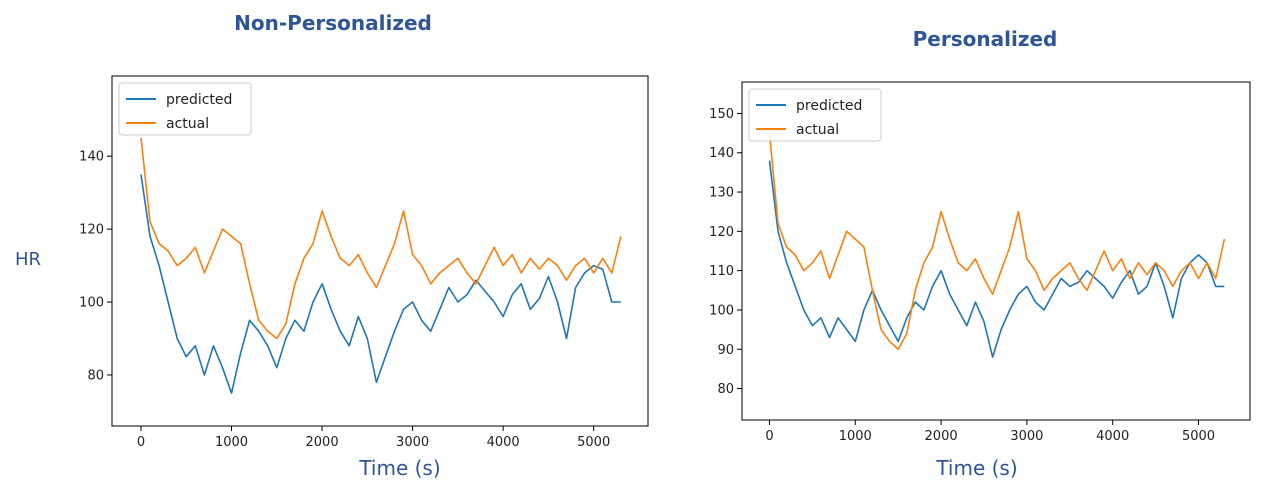 Image resolution: width=1280 pixels, height=501 pixels. What do you see at coordinates (996, 259) in the screenshot?
I see `series-line-predicted` at bounding box center [996, 259].